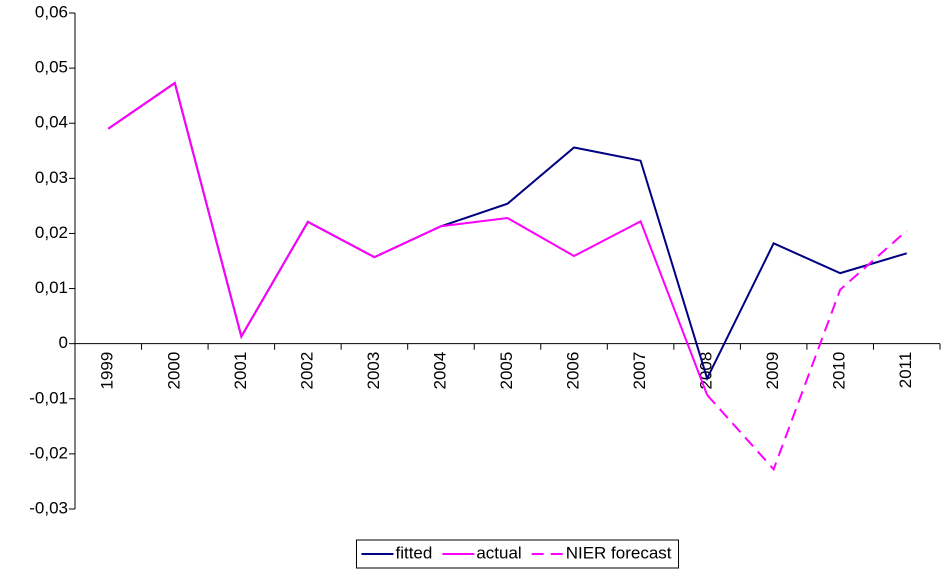 This screenshot has height=572, width=945. I want to click on x-tick-label: 2006, so click(573, 371).